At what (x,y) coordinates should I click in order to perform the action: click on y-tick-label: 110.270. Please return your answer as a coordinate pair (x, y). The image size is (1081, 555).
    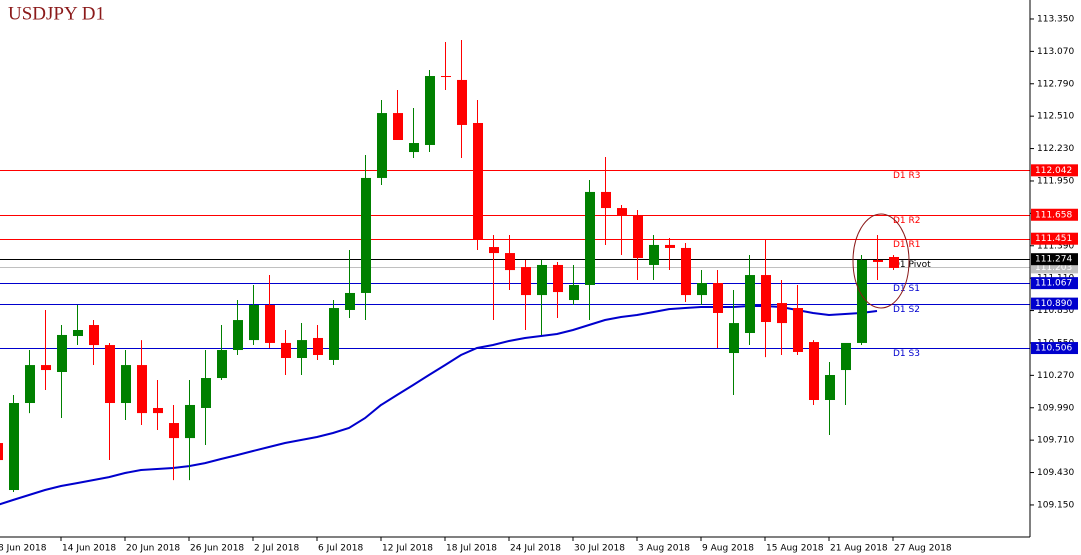
    Looking at the image, I should click on (1055, 376).